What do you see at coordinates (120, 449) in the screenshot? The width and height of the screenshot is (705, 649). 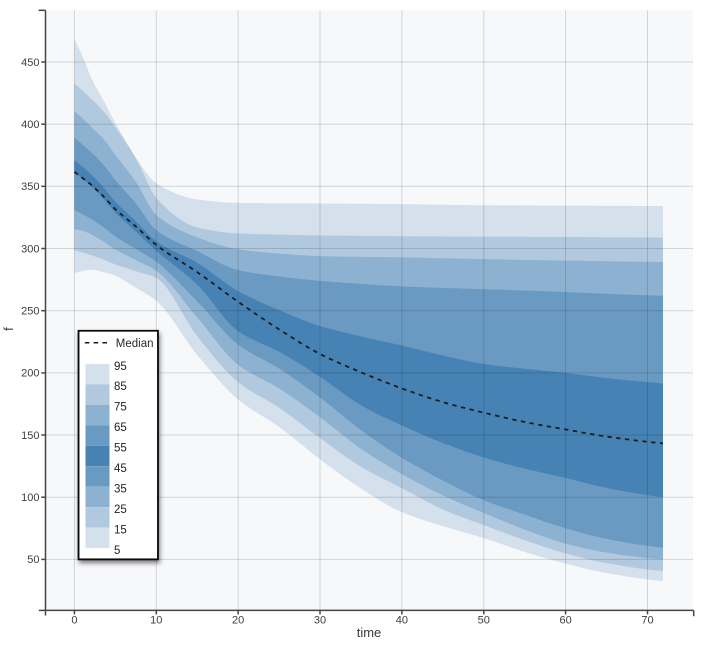 I see `svg-text: 55` at bounding box center [120, 449].